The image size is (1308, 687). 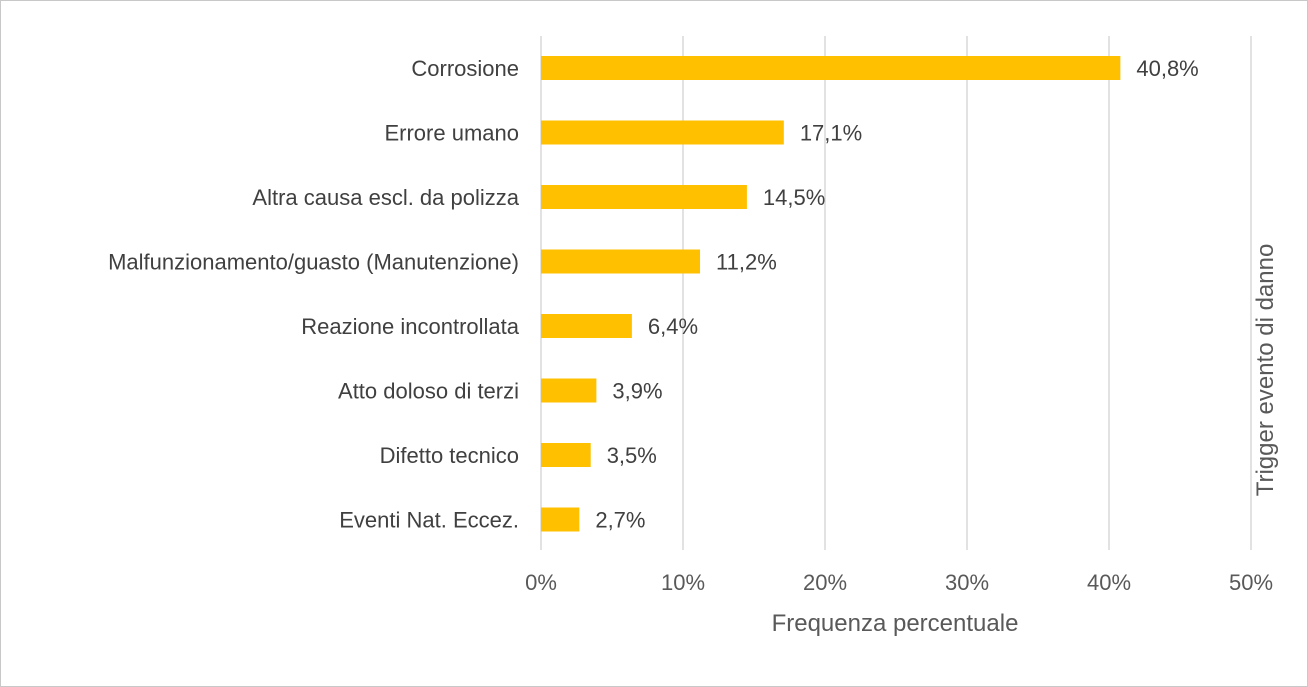 What do you see at coordinates (313, 262) in the screenshot?
I see `category-label: Malfunzionamento/guasto (Manutenzione)` at bounding box center [313, 262].